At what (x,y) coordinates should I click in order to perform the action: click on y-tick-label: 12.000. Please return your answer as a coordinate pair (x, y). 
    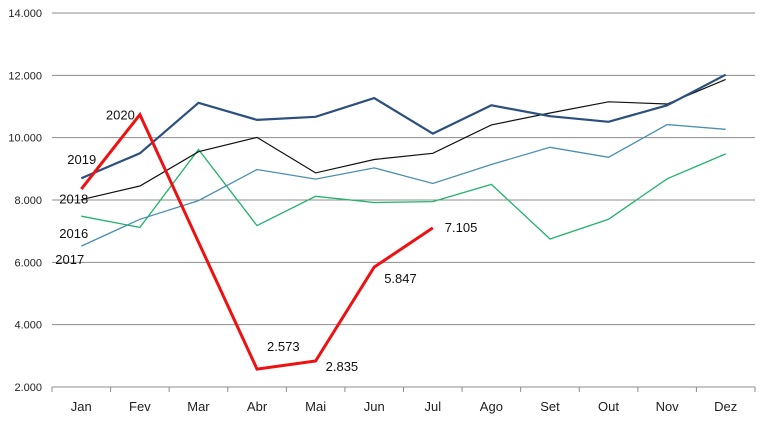
    Looking at the image, I should click on (25, 76).